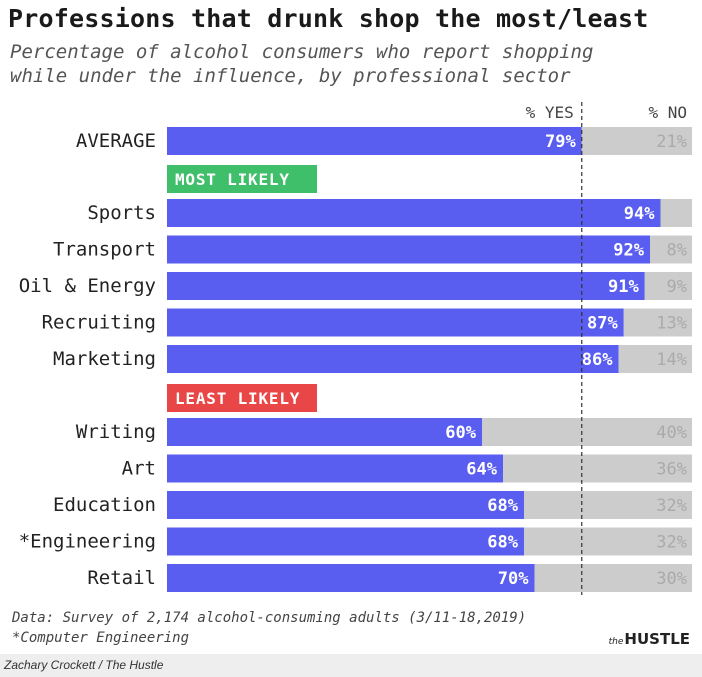  What do you see at coordinates (636, 141) in the screenshot?
I see `no-bar-average` at bounding box center [636, 141].